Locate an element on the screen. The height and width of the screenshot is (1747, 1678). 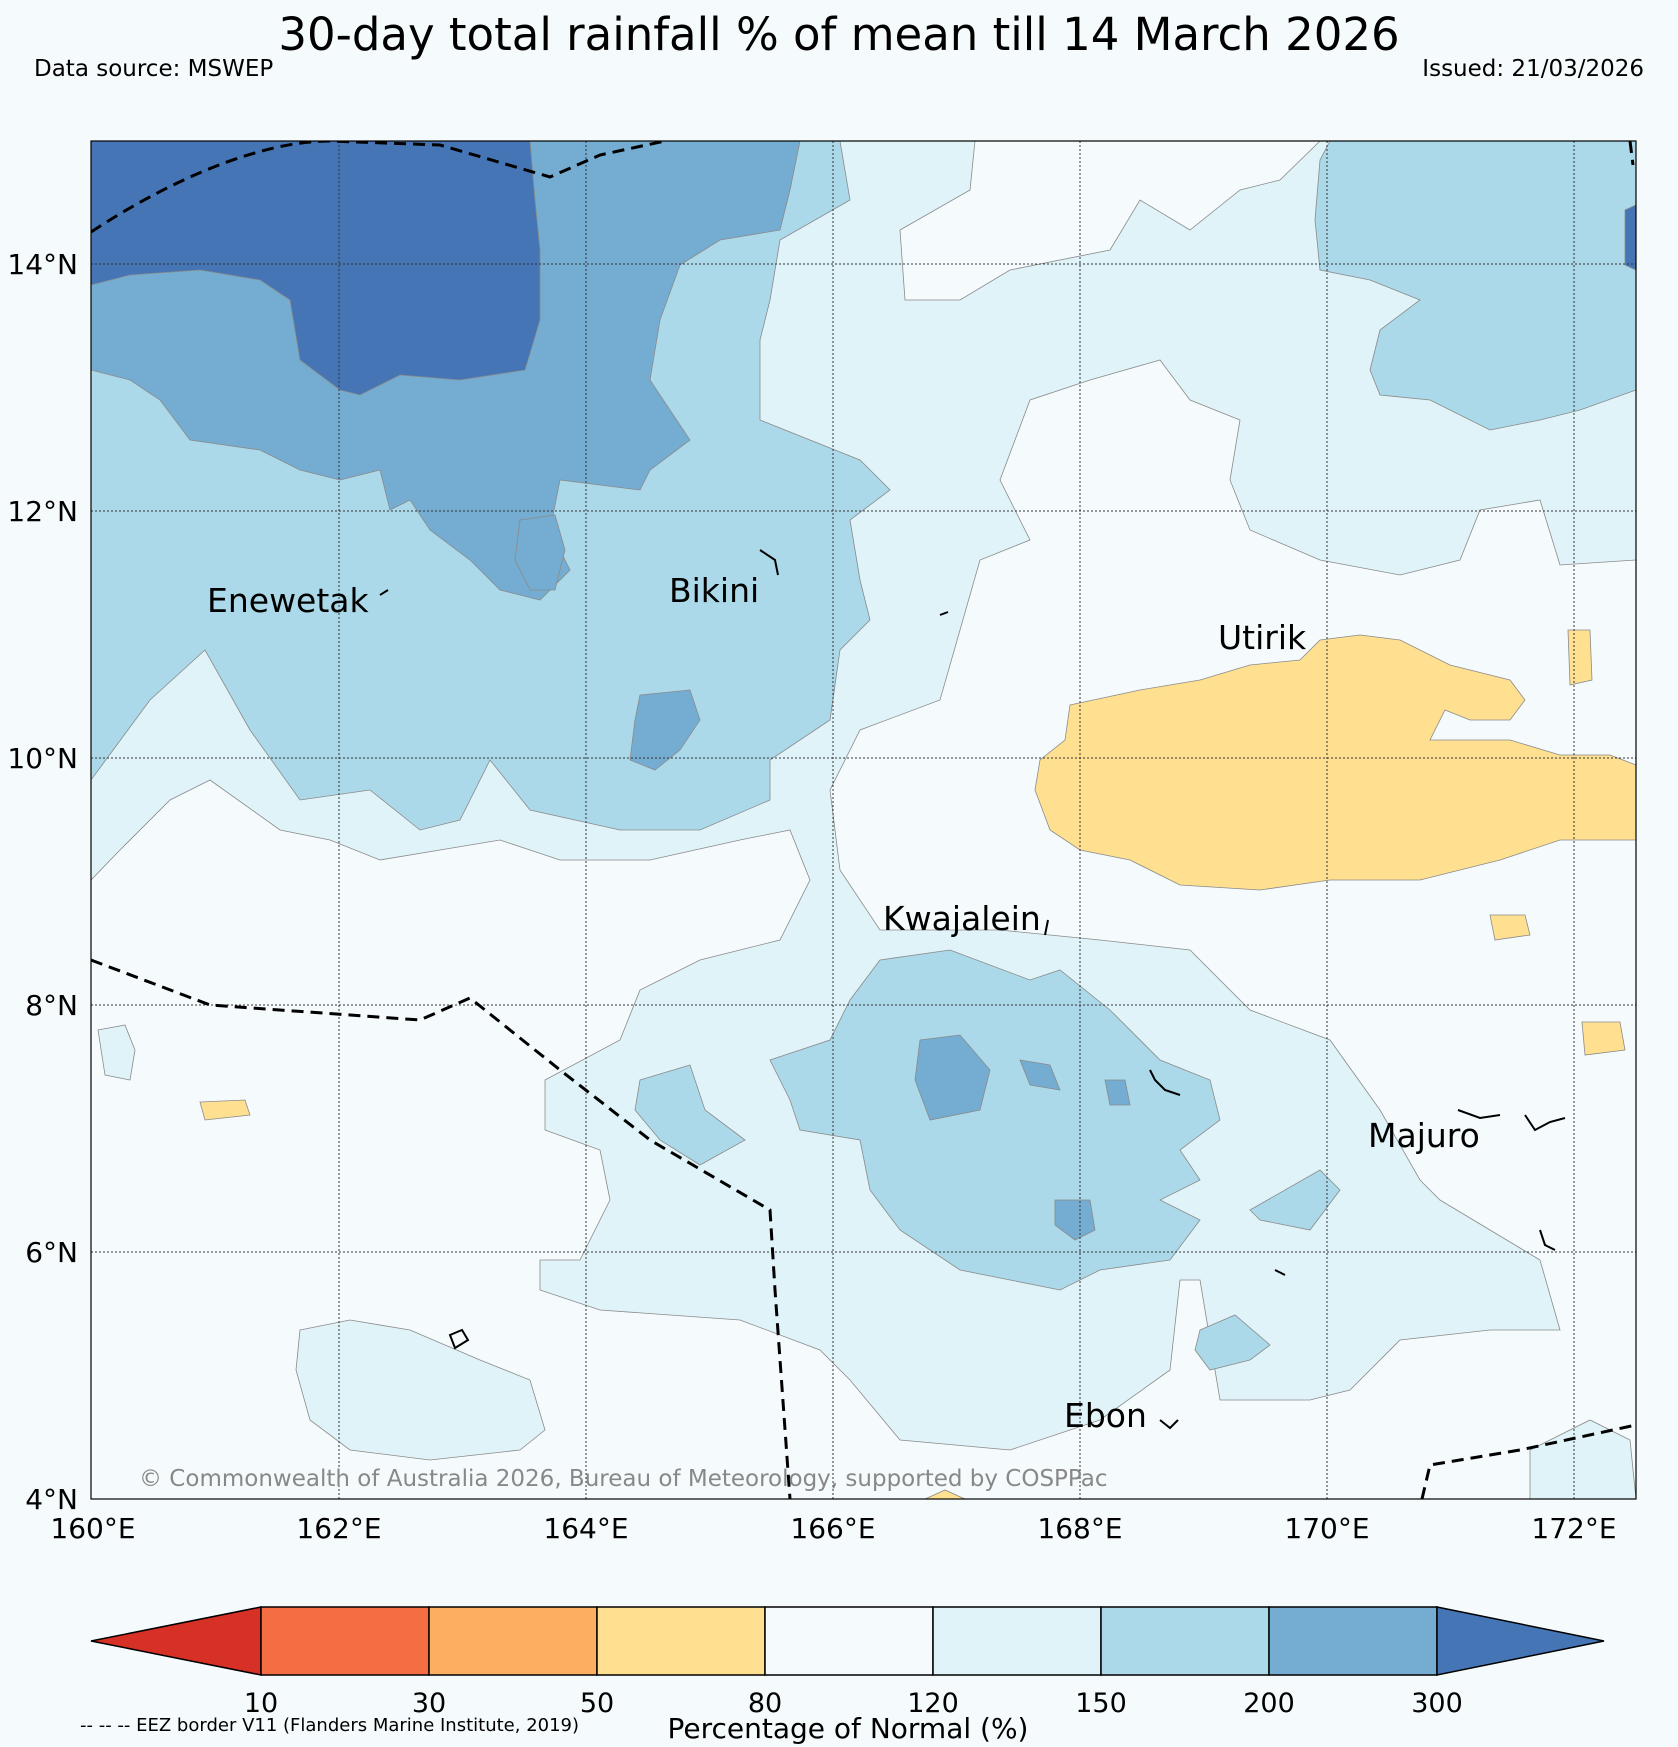
colorbar-tick-label: 10 is located at coordinates (261, 1703).